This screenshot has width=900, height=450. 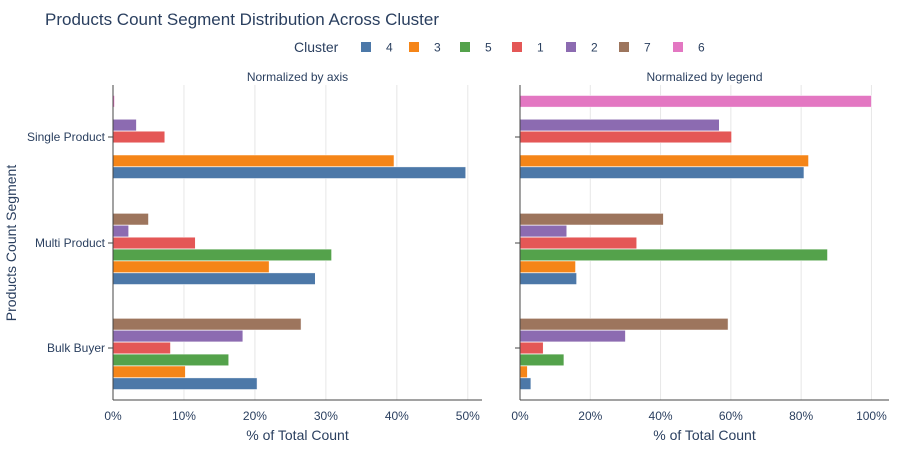 I want to click on y-tick-label: Single Product, so click(x=66, y=137).